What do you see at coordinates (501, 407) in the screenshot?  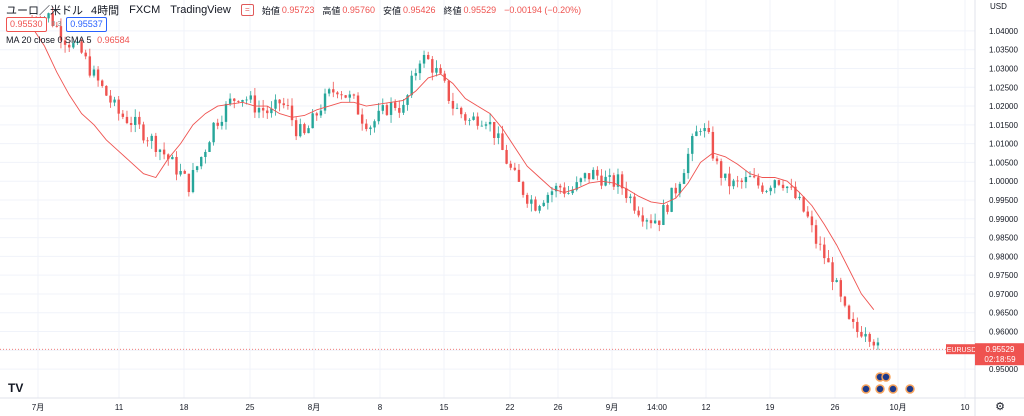 I see `time-axis: 7月 11 18 25 8月 8 15 22 26 9月 14:00 12 19 26 10月 10` at bounding box center [501, 407].